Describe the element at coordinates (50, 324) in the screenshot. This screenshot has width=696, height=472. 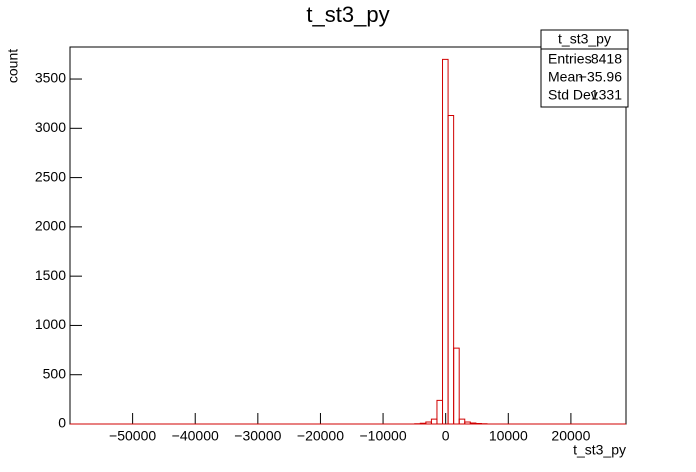
I see `y-tick-label: 1000` at that location.